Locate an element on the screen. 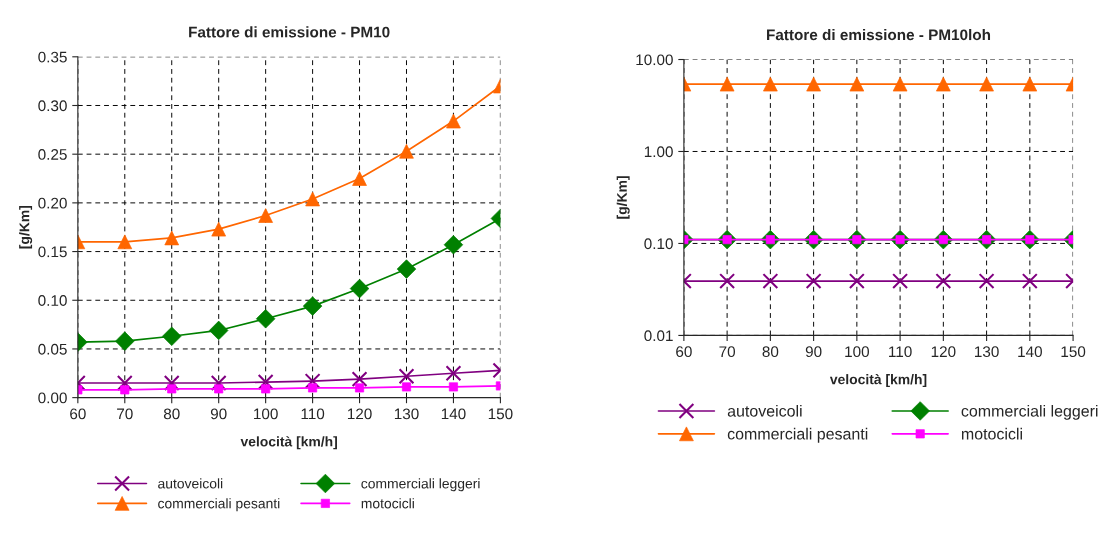 The height and width of the screenshot is (541, 1112). y-tick-label: 1.00 is located at coordinates (658, 152).